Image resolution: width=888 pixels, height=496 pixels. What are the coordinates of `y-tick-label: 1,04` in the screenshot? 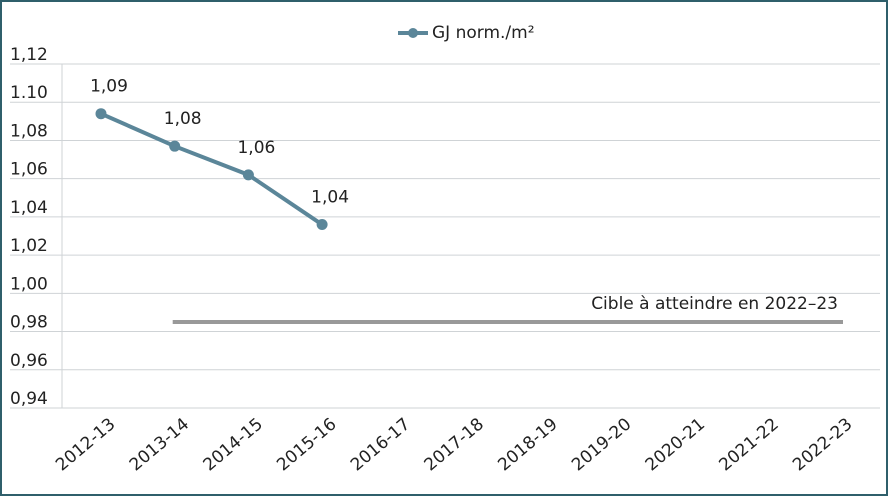 It's located at (29, 208).